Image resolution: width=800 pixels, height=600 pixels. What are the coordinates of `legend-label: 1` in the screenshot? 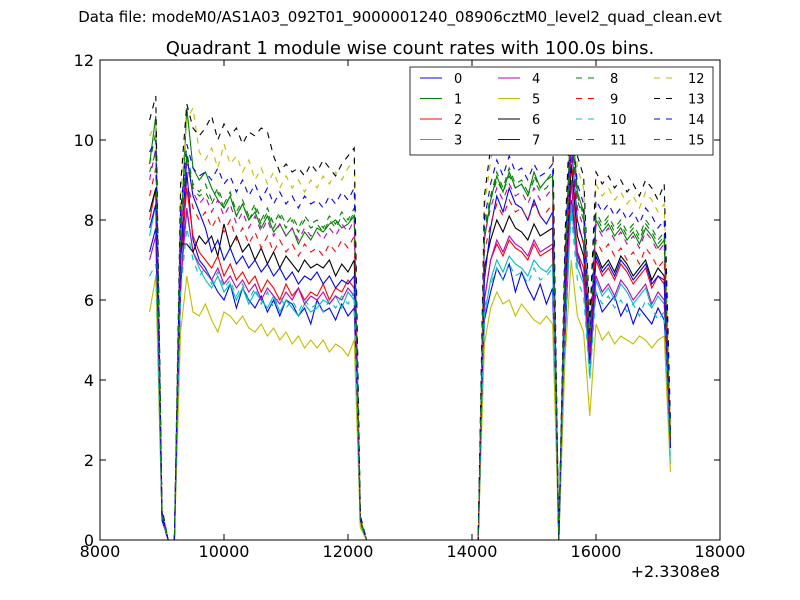 It's located at (458, 100).